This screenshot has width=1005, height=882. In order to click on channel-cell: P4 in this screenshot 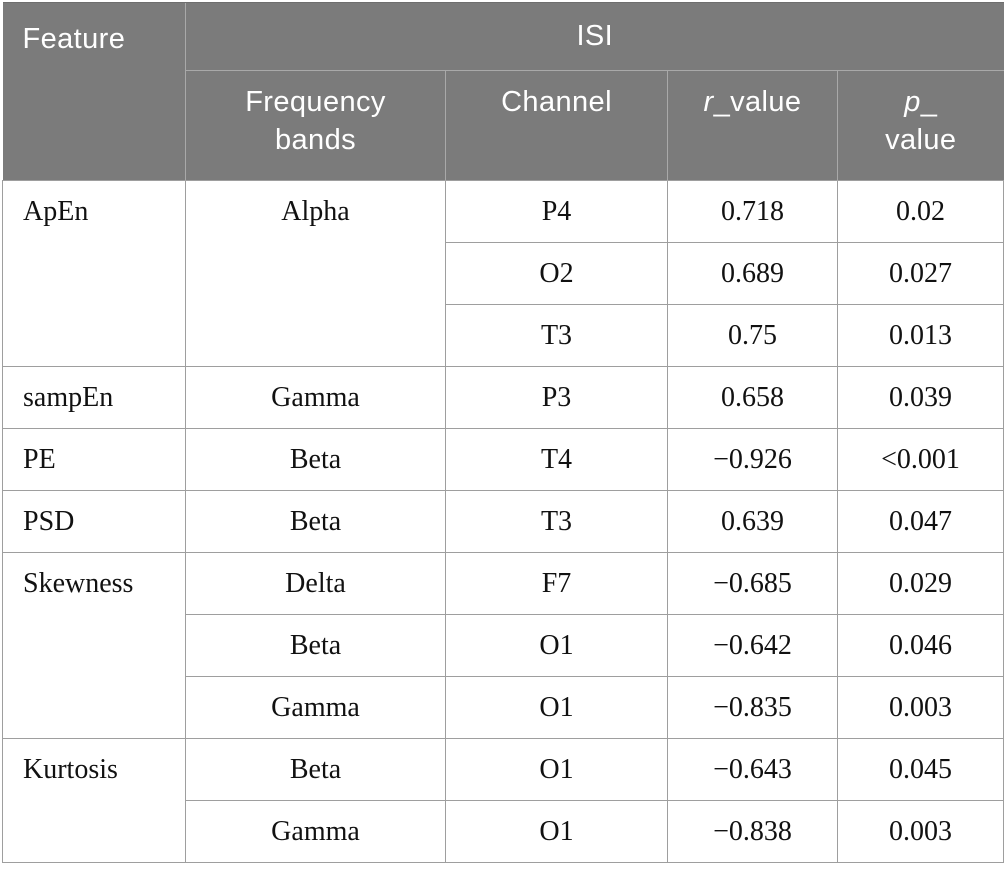, I will do `click(556, 211)`.